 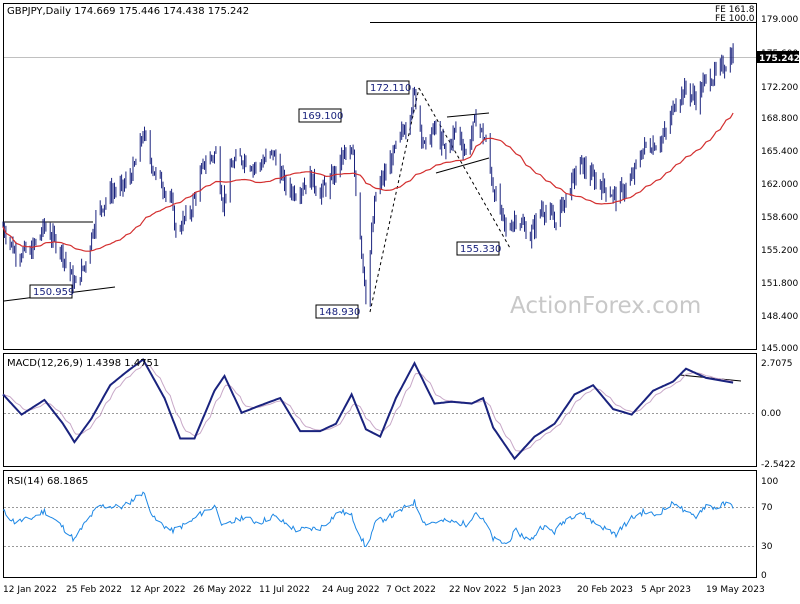 What do you see at coordinates (771, 414) in the screenshot?
I see `macd-tick: 0.00` at bounding box center [771, 414].